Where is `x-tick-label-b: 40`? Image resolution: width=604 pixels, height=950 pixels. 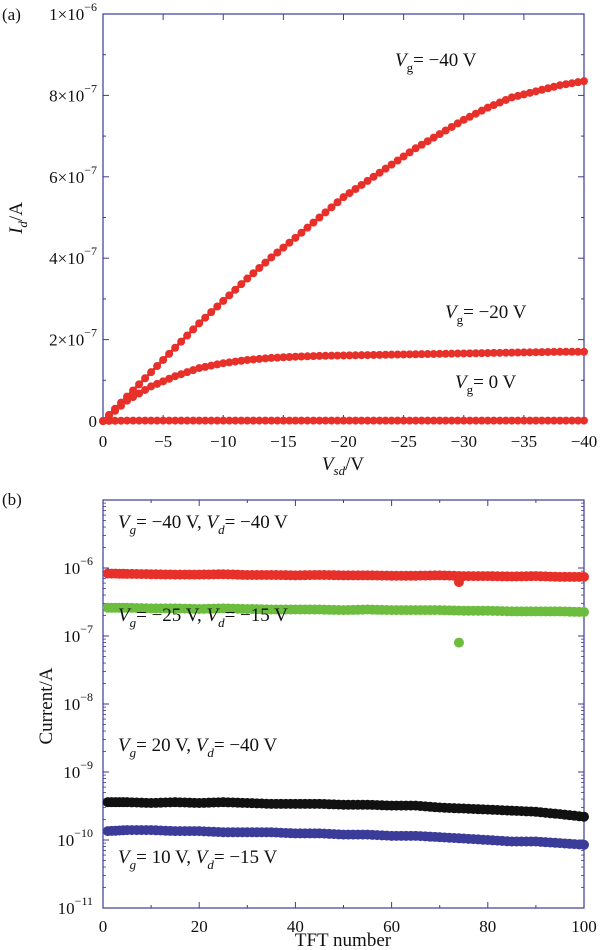 x-tick-label-b: 40 is located at coordinates (295, 926).